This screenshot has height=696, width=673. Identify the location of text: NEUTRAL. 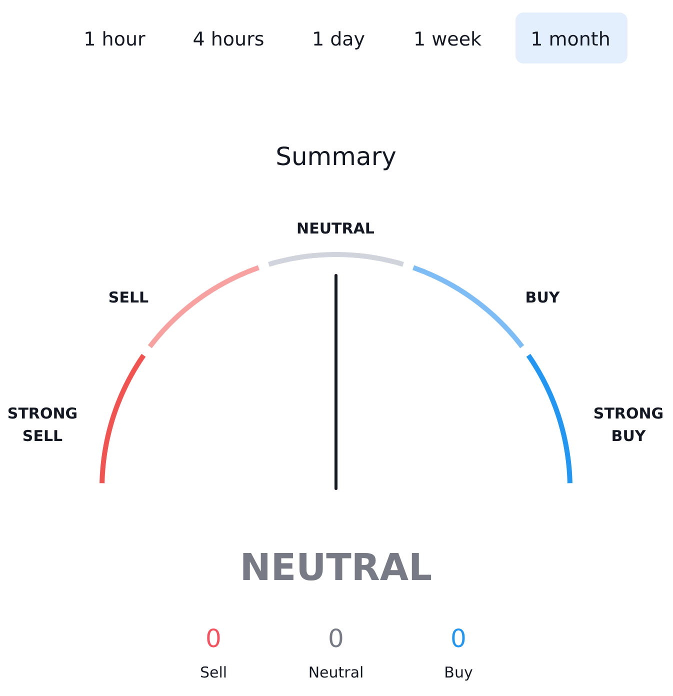
(336, 567).